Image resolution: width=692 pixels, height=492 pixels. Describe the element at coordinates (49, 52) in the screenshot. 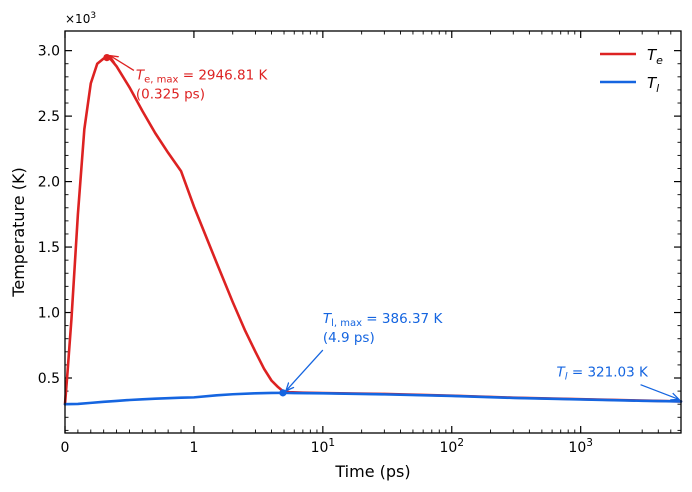

I see `y-tick-label: 3.0` at that location.